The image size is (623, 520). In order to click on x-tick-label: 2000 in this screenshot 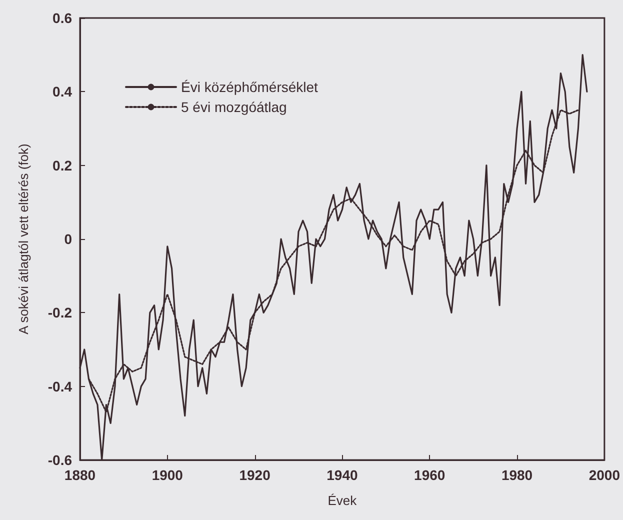, I will do `click(604, 475)`.